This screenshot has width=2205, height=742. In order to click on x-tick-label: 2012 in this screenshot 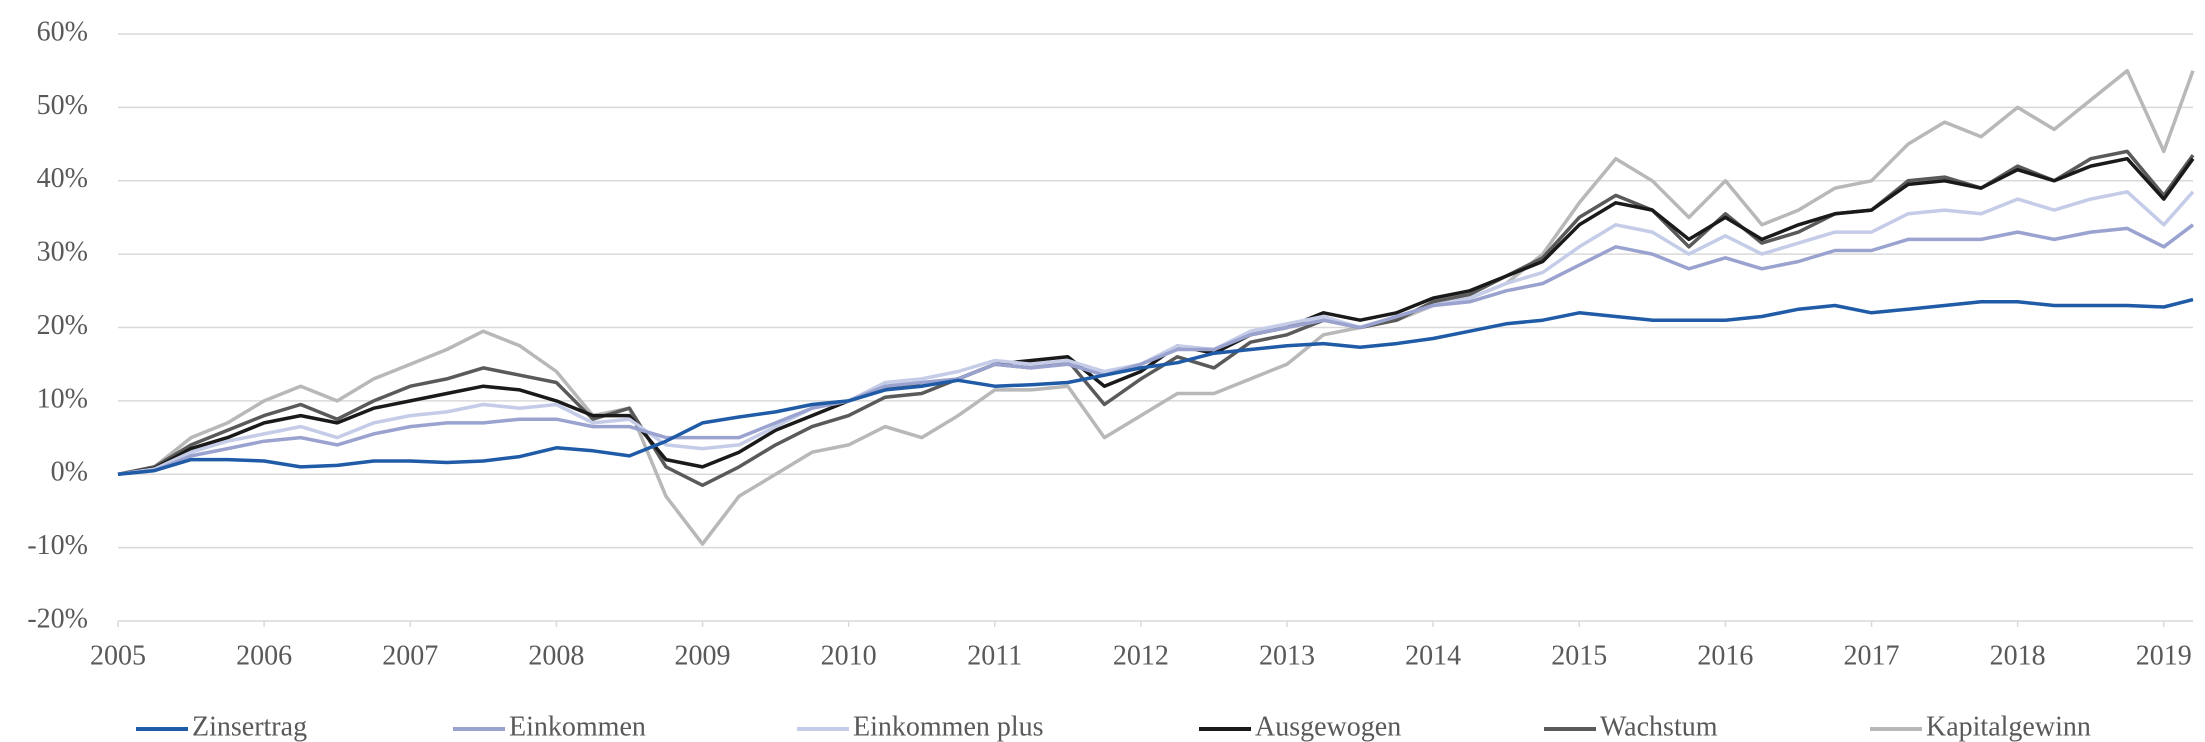, I will do `click(1141, 655)`.